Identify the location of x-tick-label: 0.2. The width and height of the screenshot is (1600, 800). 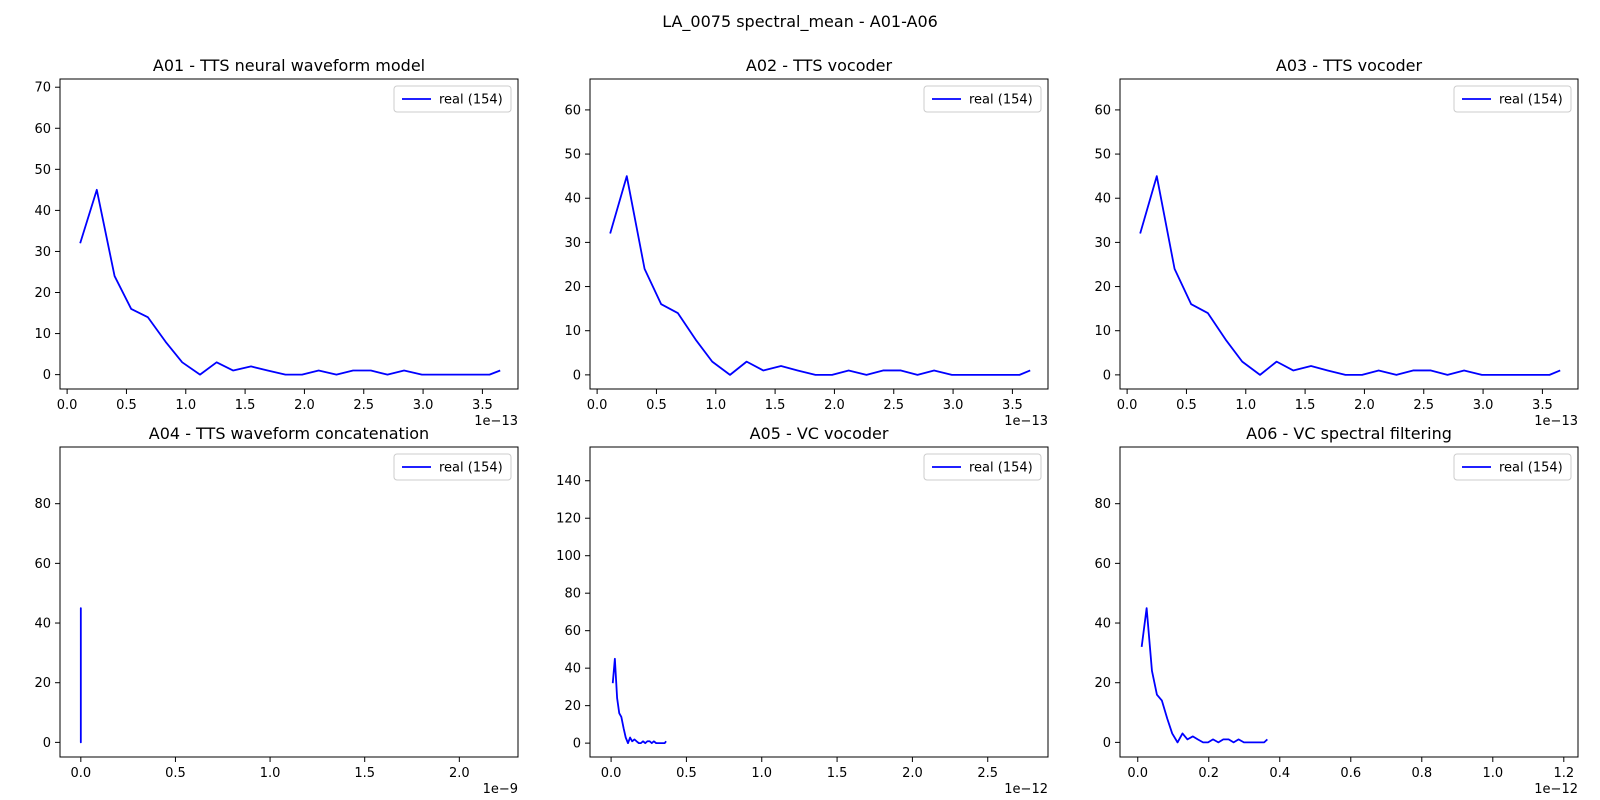
(1208, 773).